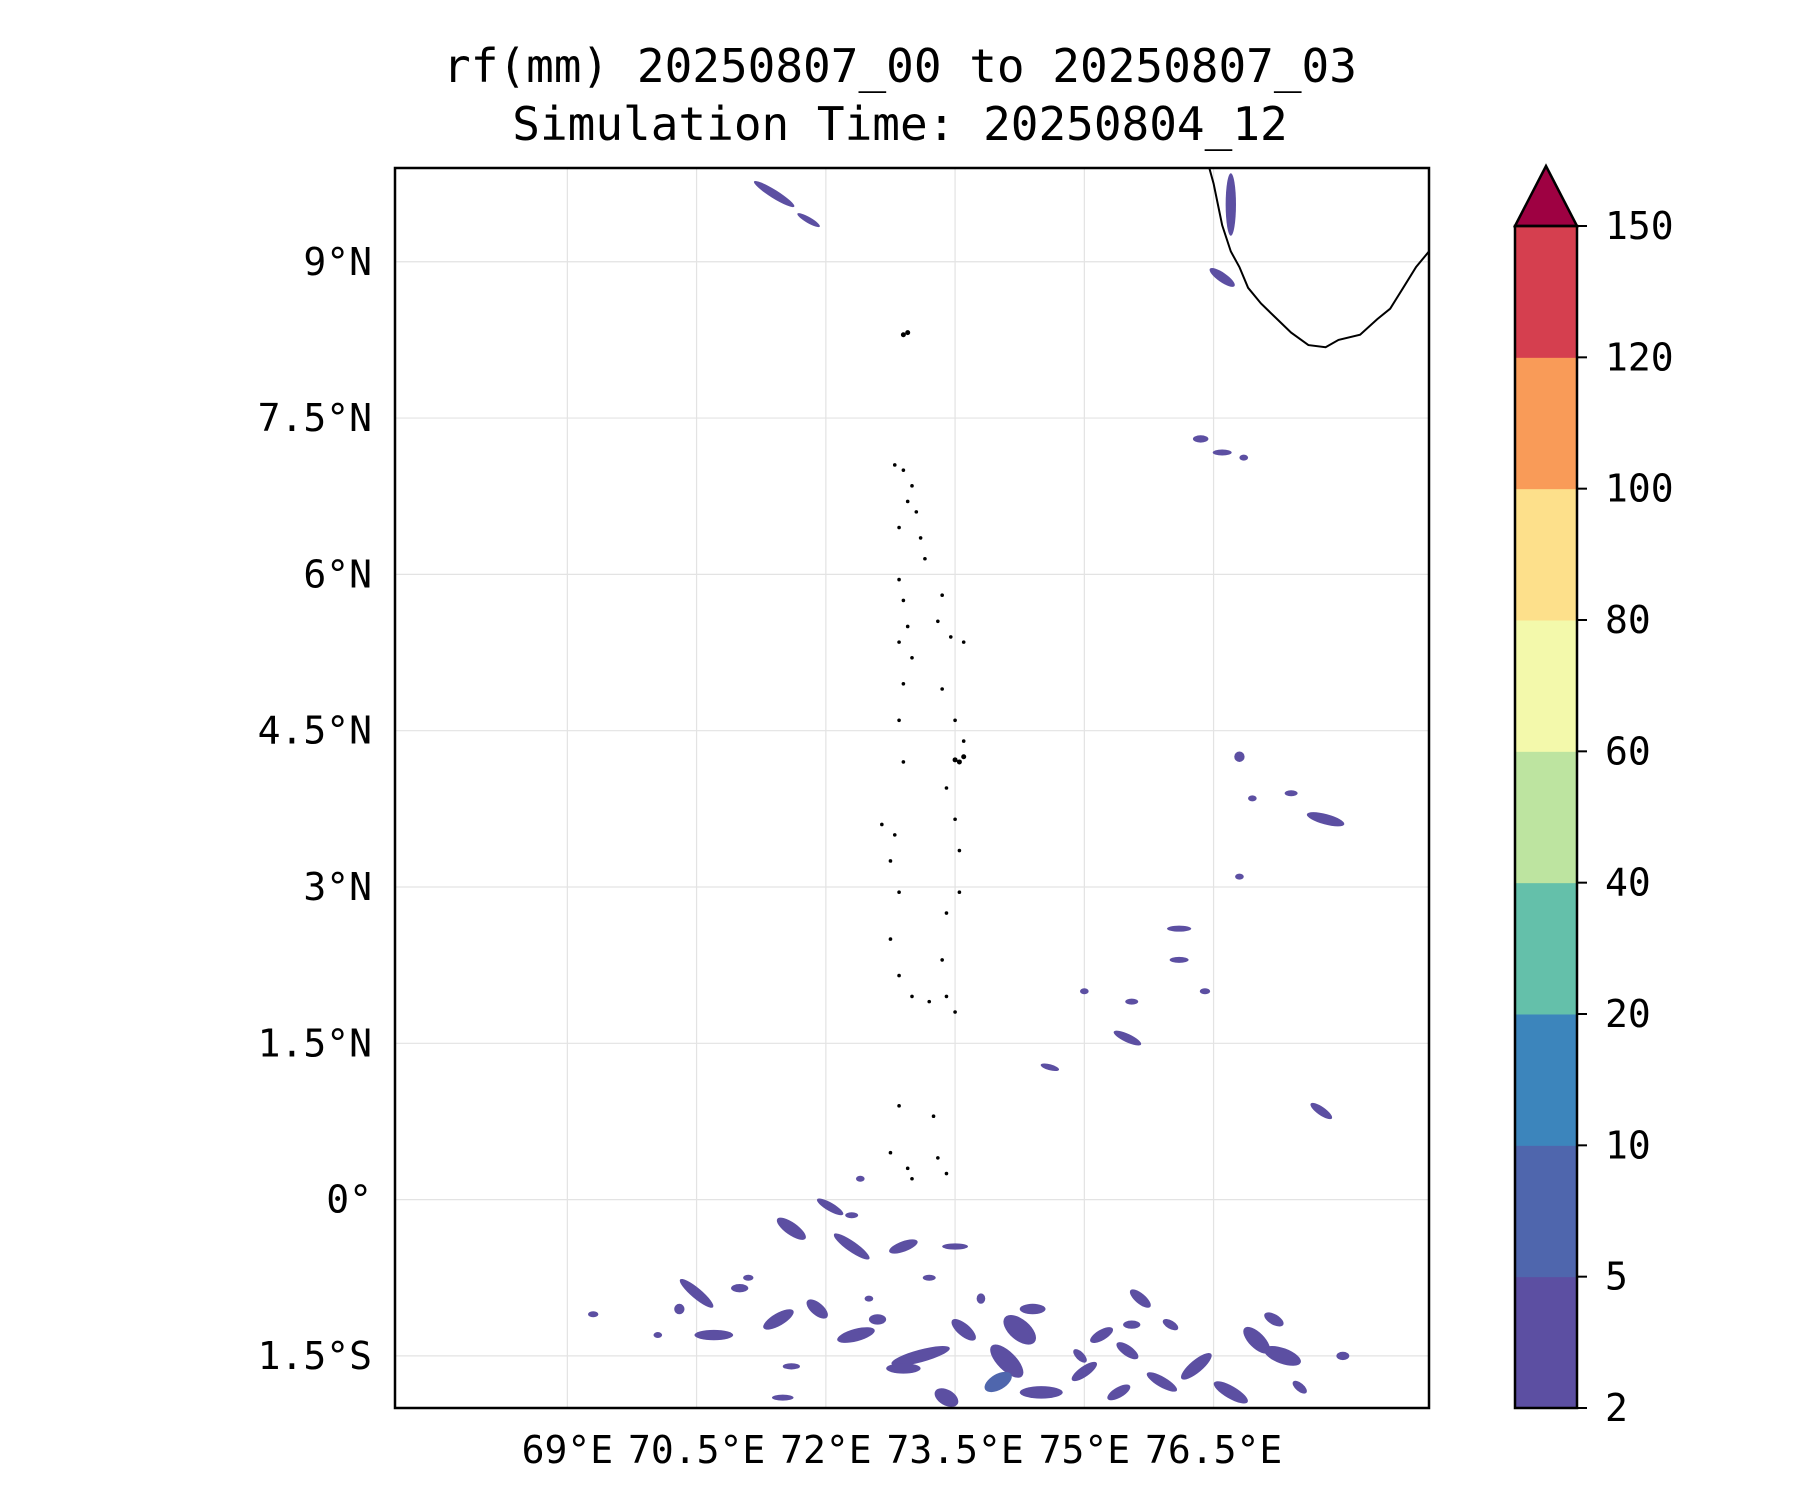  I want to click on colorbar-tick-label: 100, so click(1639, 489).